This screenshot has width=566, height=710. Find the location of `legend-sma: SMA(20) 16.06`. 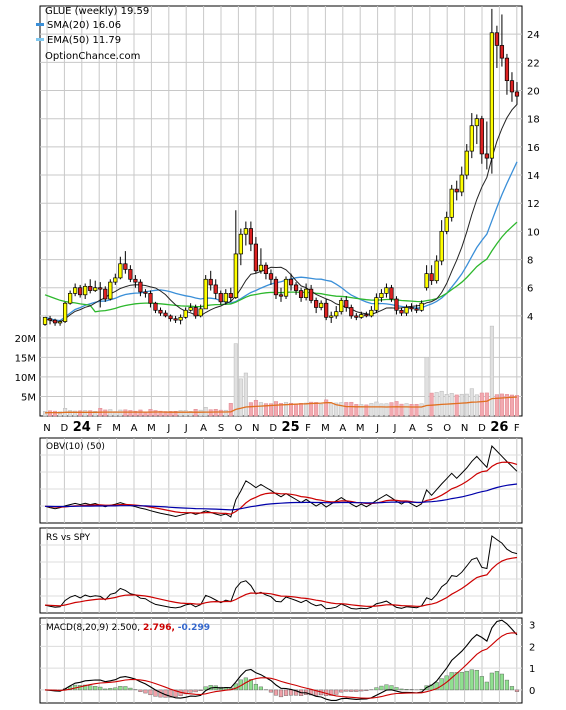

legend-sma: SMA(20) 16.06 is located at coordinates (84, 25).